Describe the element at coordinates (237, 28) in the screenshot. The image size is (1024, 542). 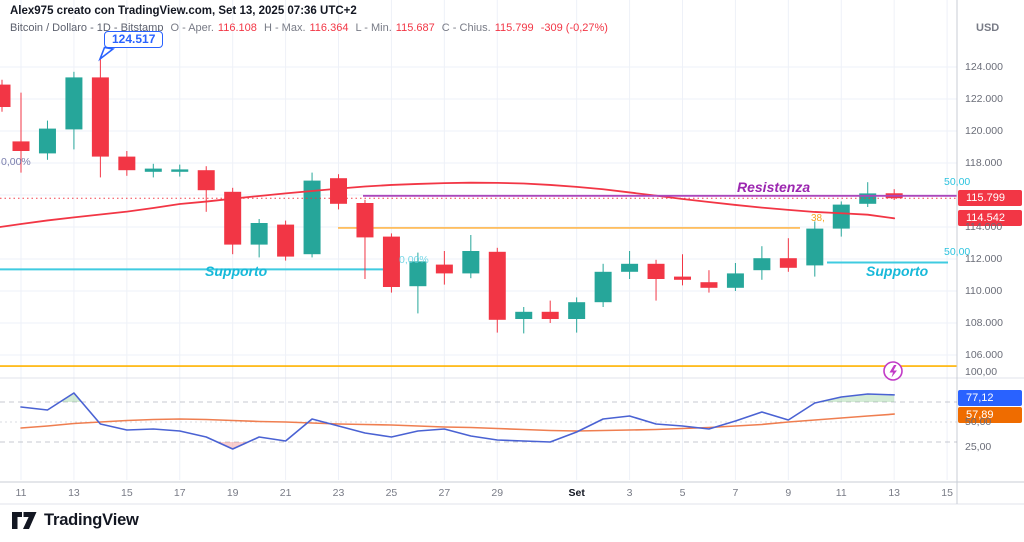
I see `open-value: 116.108` at that location.